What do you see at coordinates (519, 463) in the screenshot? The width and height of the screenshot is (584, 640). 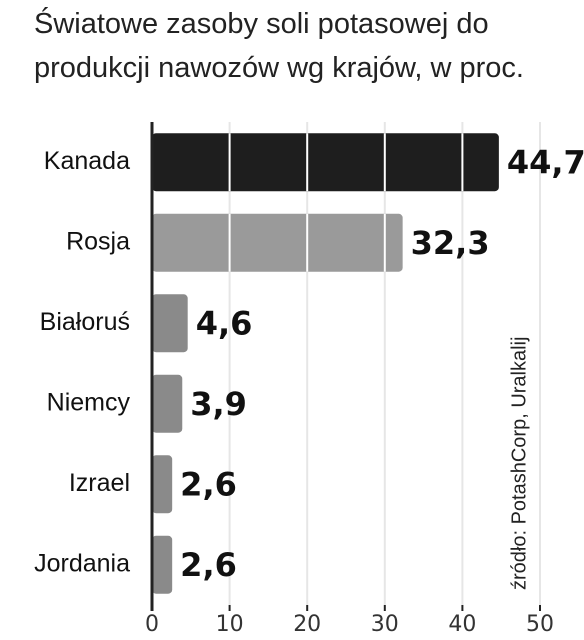 I see `source: źródło: PotashCorp, Uralkalij` at bounding box center [519, 463].